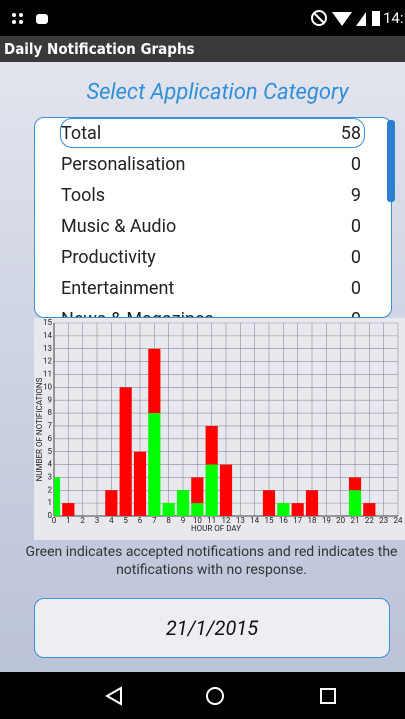  What do you see at coordinates (211, 164) in the screenshot?
I see `list-item: Personalisation 0` at bounding box center [211, 164].